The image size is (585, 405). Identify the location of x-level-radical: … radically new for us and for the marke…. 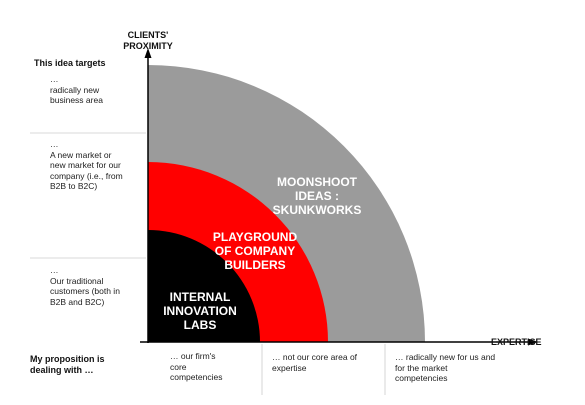
(445, 367).